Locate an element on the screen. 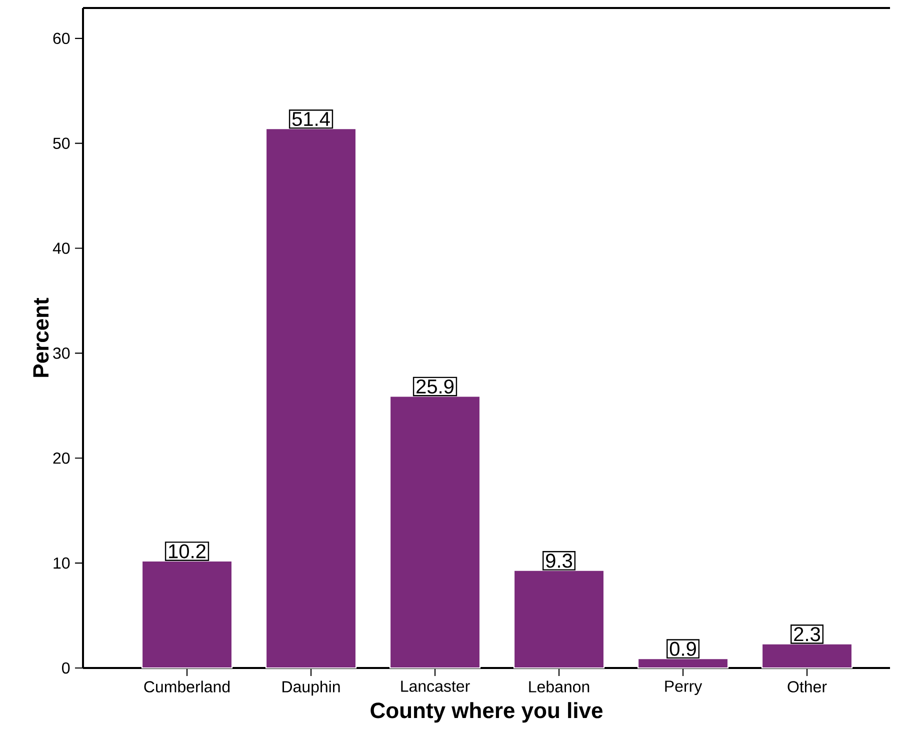 This screenshot has width=899, height=748. x-tick-label: Perry is located at coordinates (683, 688).